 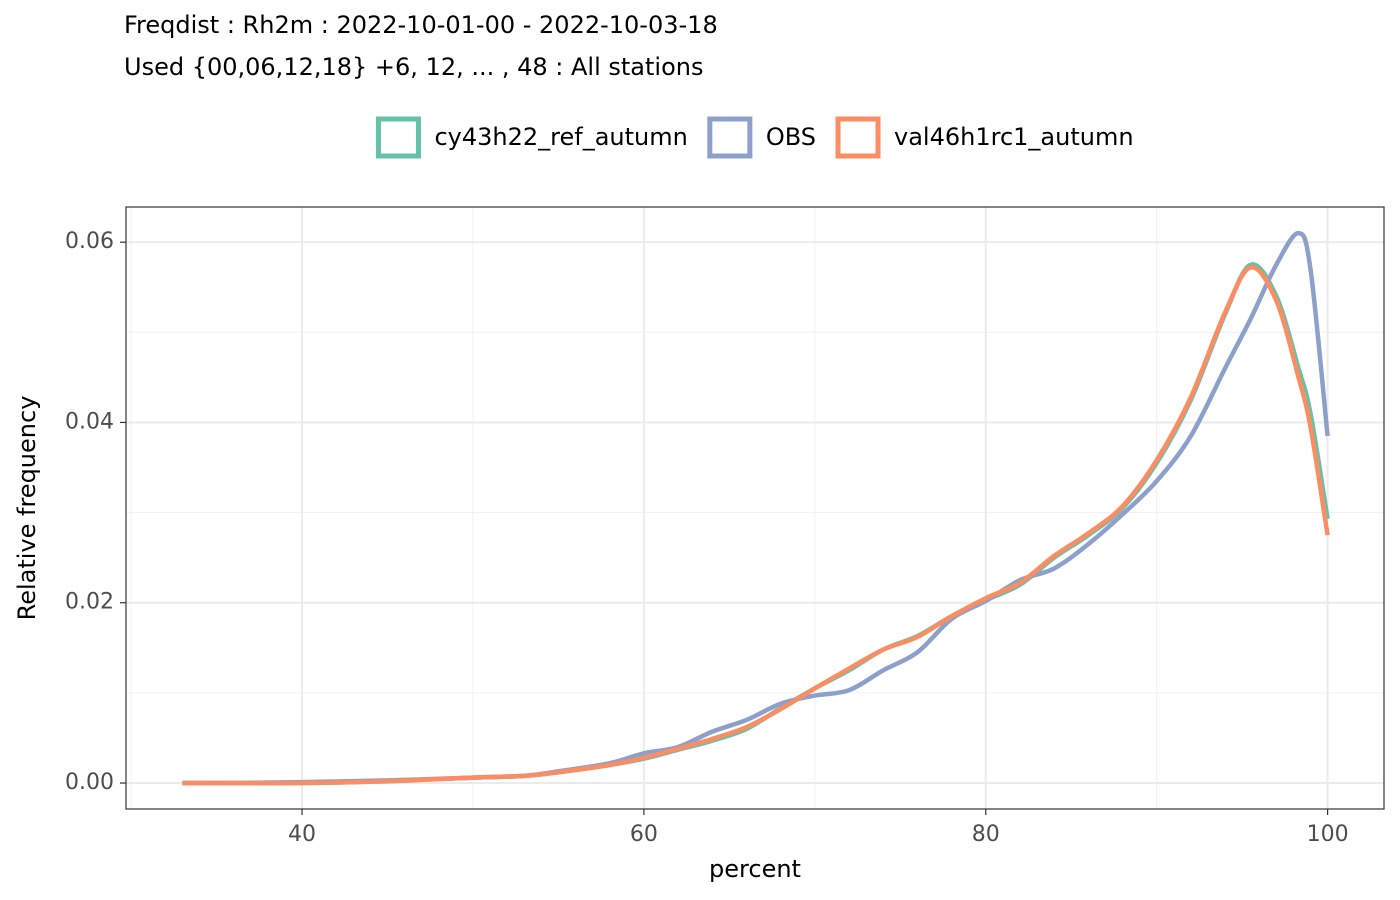 I want to click on x-tick-label: 80, so click(x=986, y=834).